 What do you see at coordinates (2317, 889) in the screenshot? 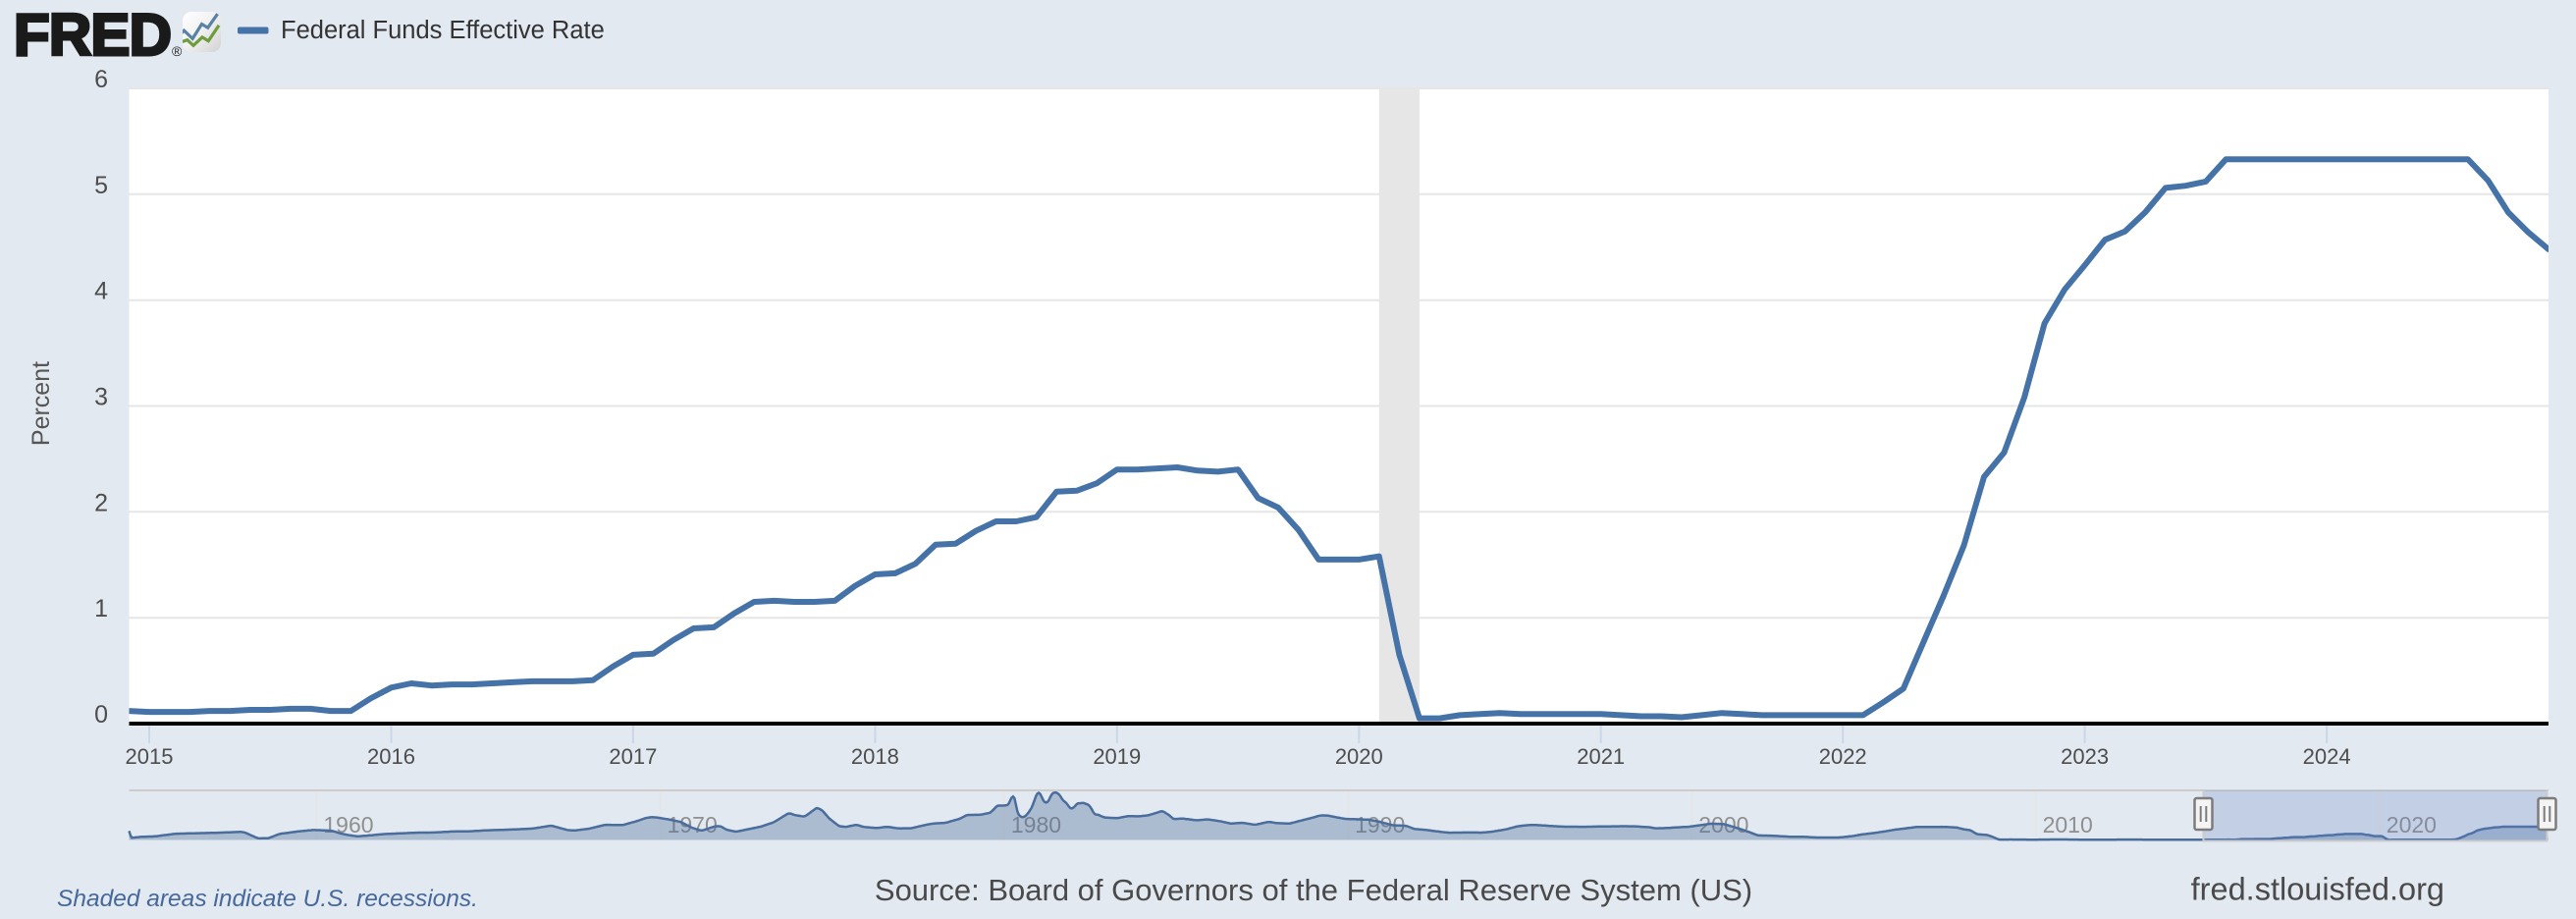
I see `svg-text: fred.stlouisfed.org` at bounding box center [2317, 889].